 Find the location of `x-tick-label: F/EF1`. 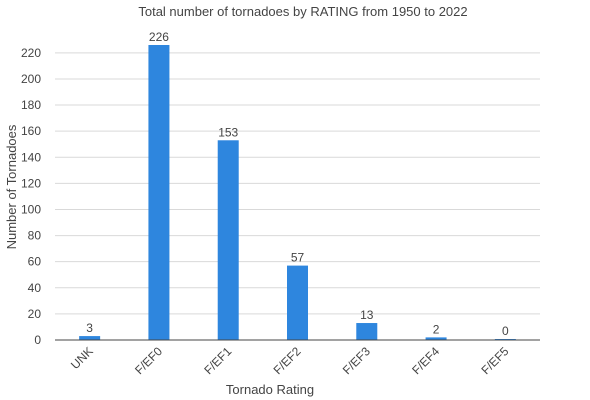

x-tick-label: F/EF1 is located at coordinates (217, 360).